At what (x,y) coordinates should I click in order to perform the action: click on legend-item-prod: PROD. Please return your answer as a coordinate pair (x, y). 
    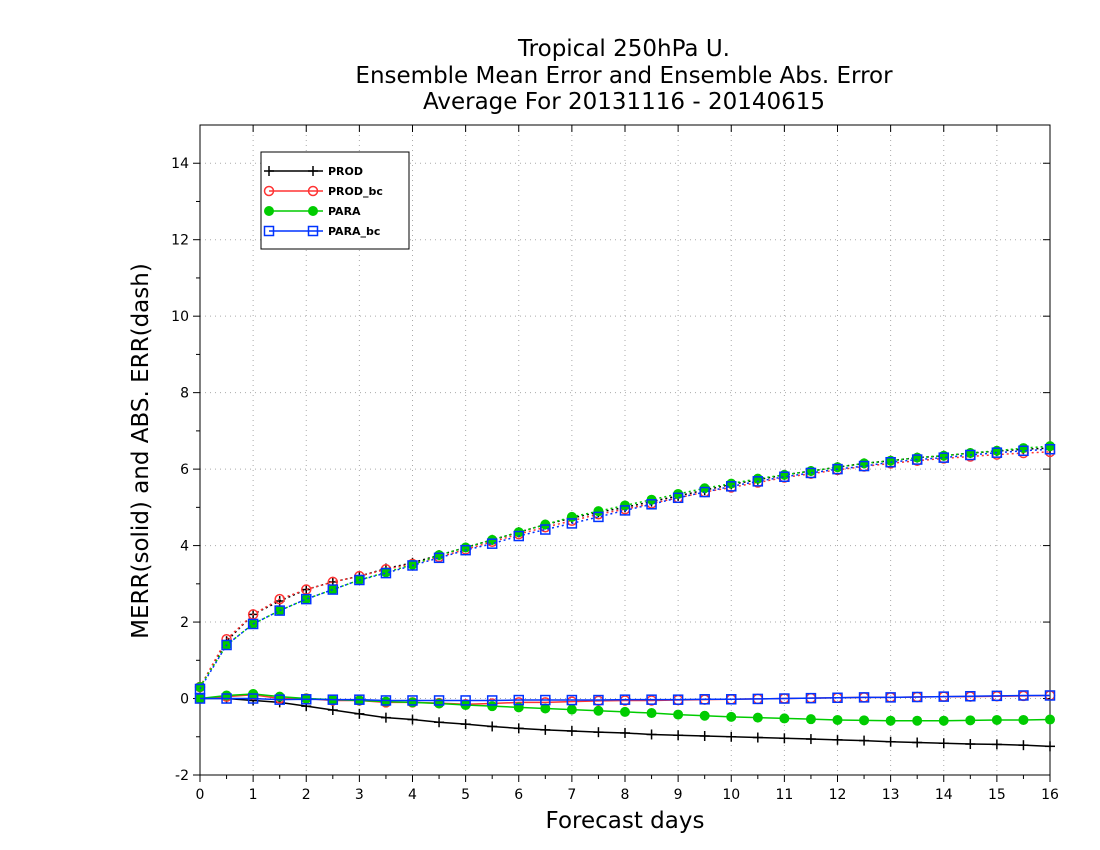
    Looking at the image, I should click on (313, 171).